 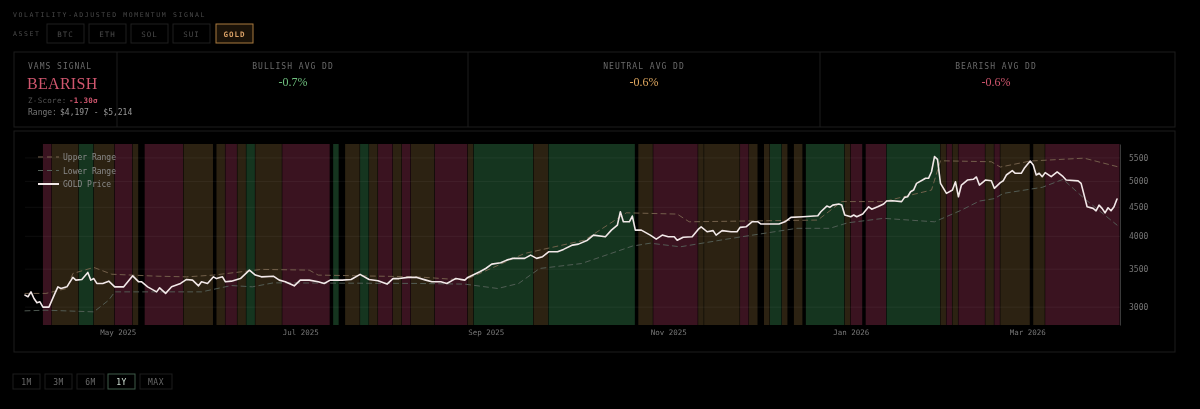 What do you see at coordinates (60, 66) in the screenshot?
I see `text: VAMS SIGNAL` at bounding box center [60, 66].